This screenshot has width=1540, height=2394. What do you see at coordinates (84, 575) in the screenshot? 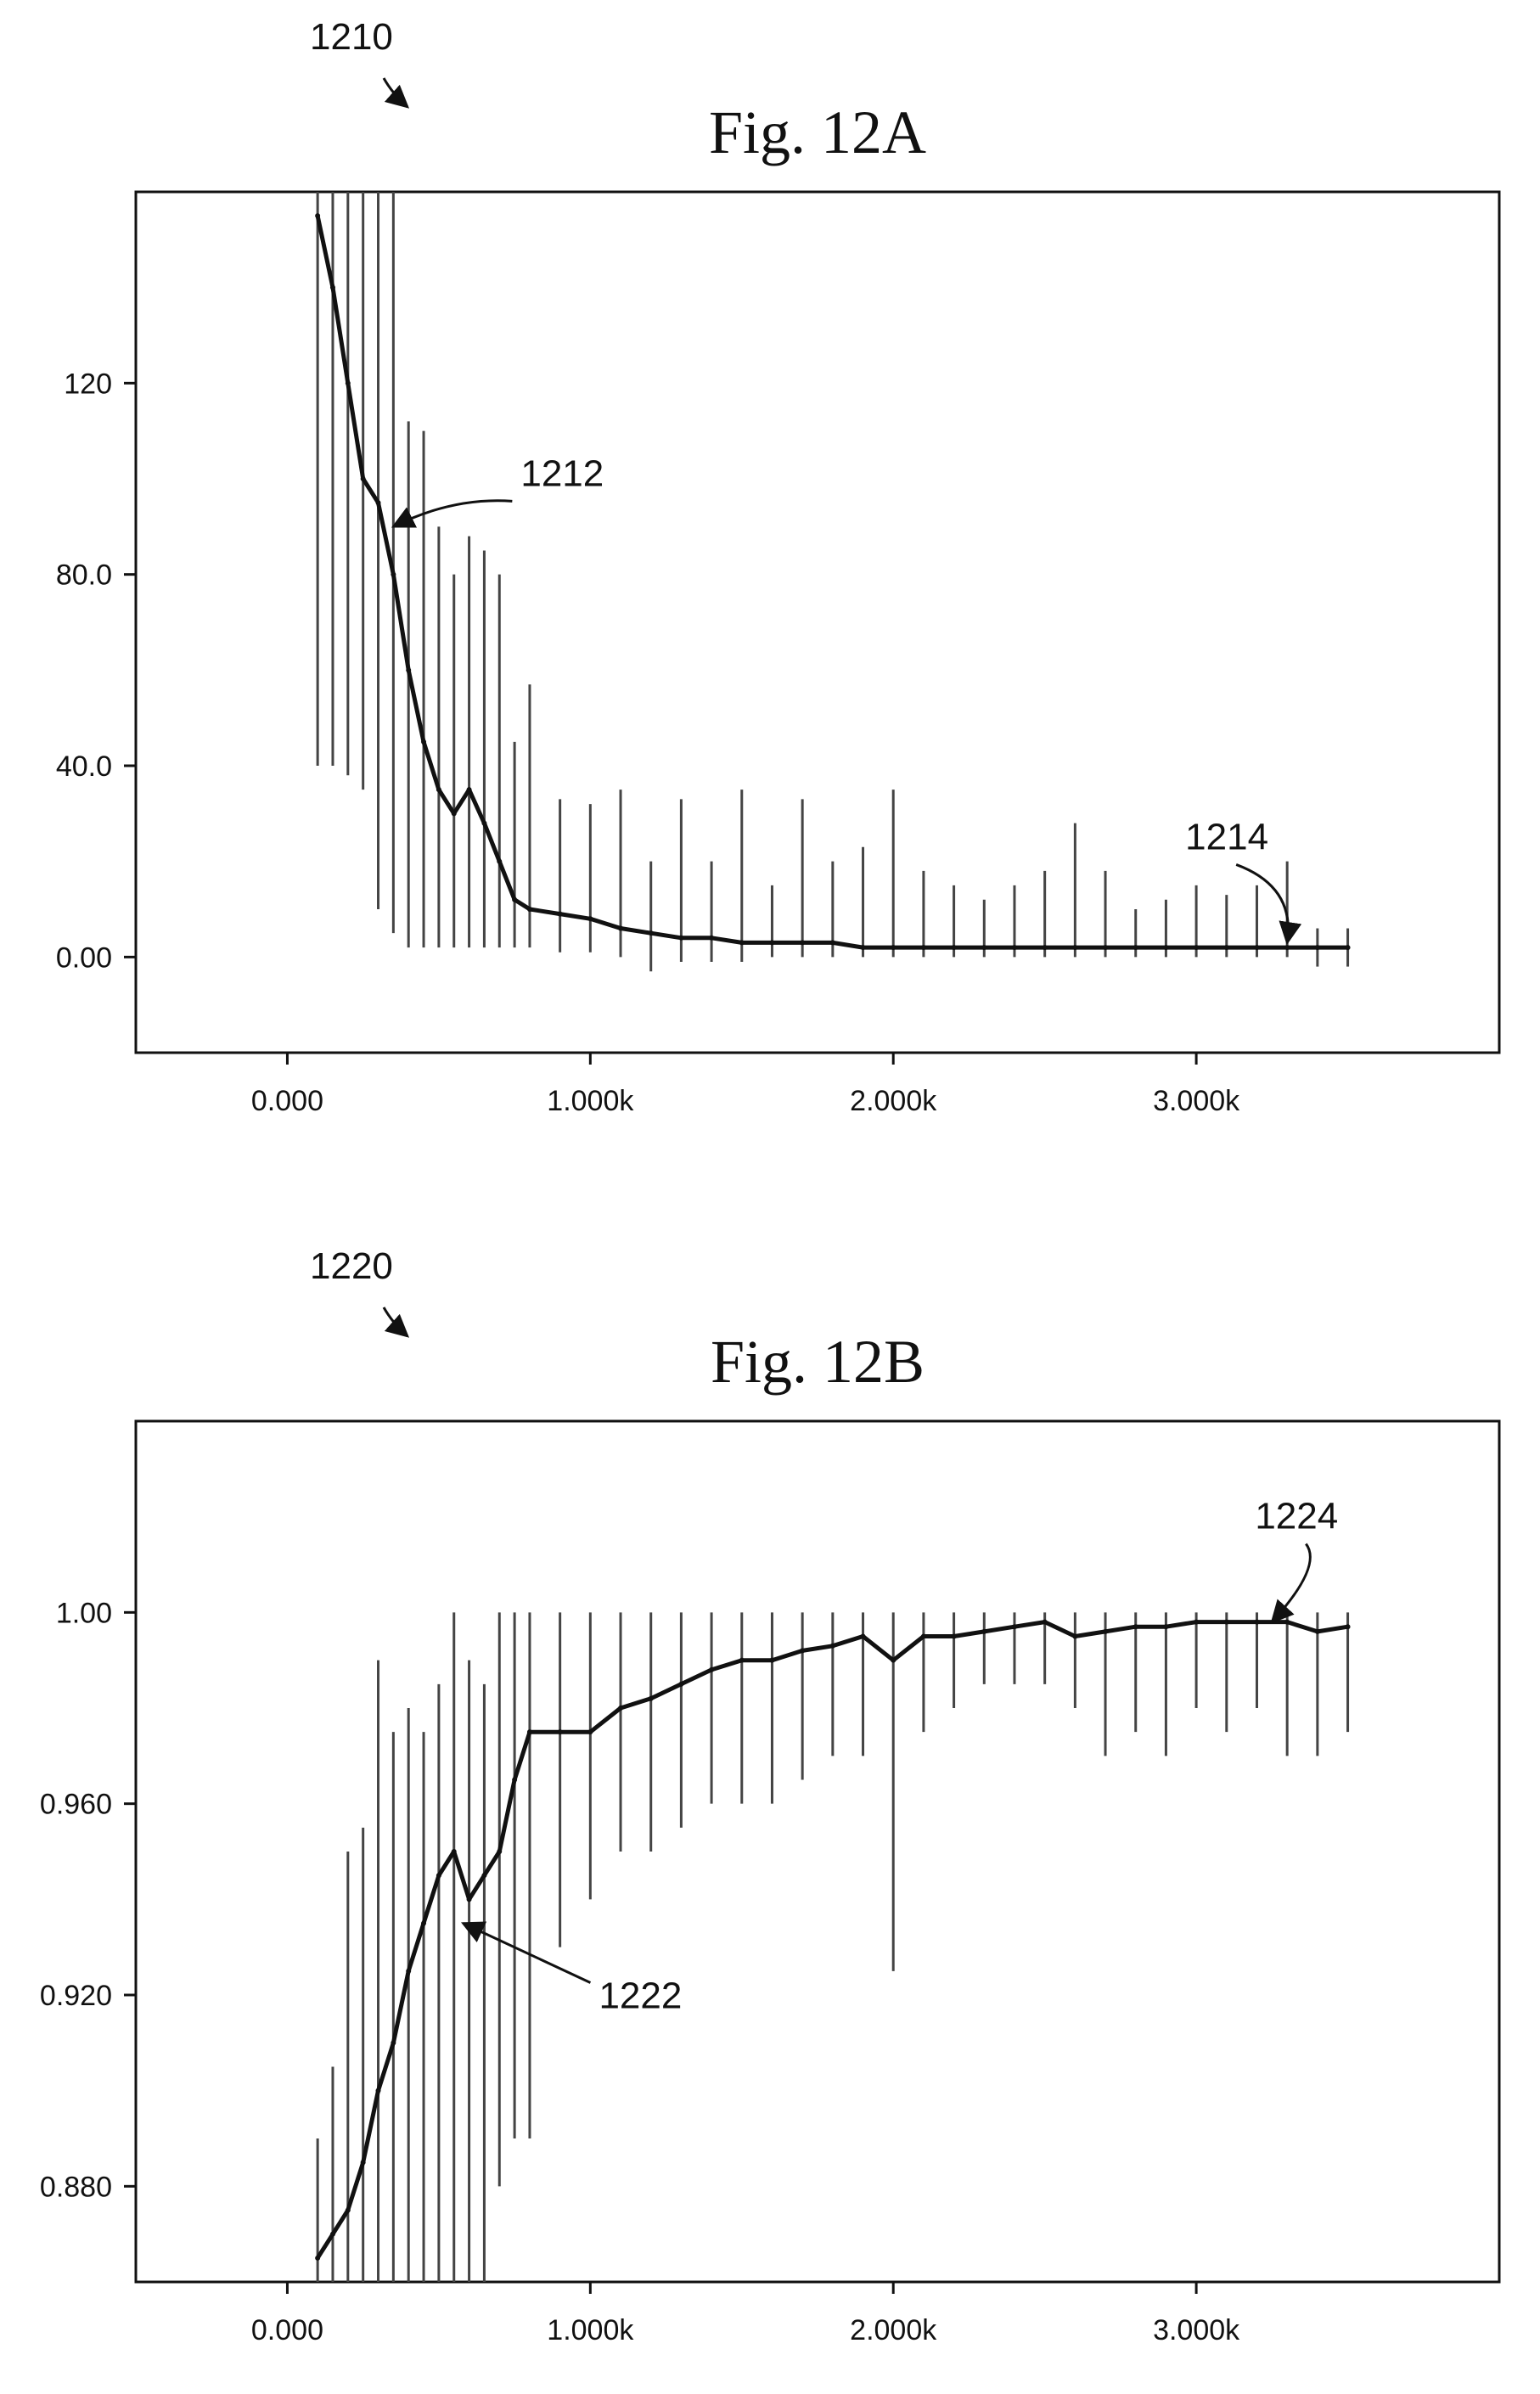
I see `y-tick-label: 80.0` at bounding box center [84, 575].